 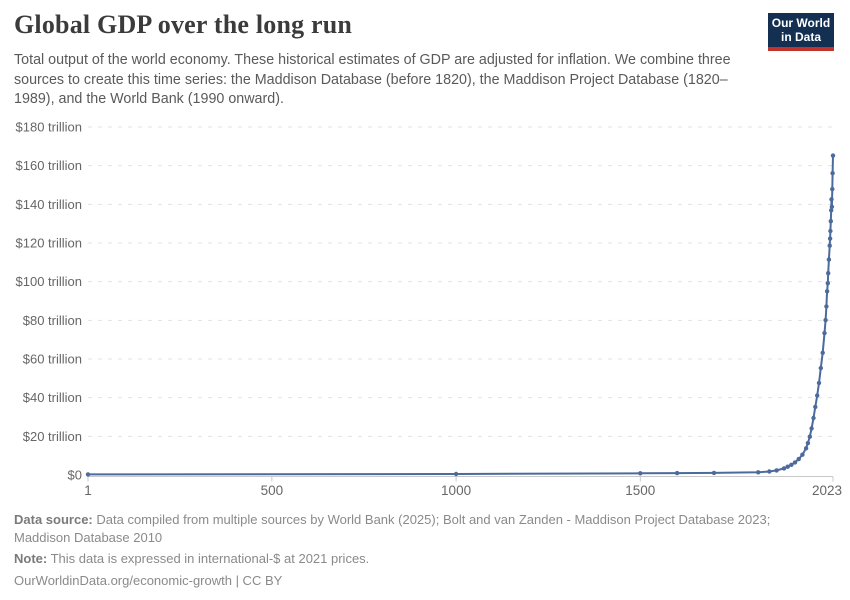 I want to click on y-tick-label: $180 trillion, so click(x=49, y=127).